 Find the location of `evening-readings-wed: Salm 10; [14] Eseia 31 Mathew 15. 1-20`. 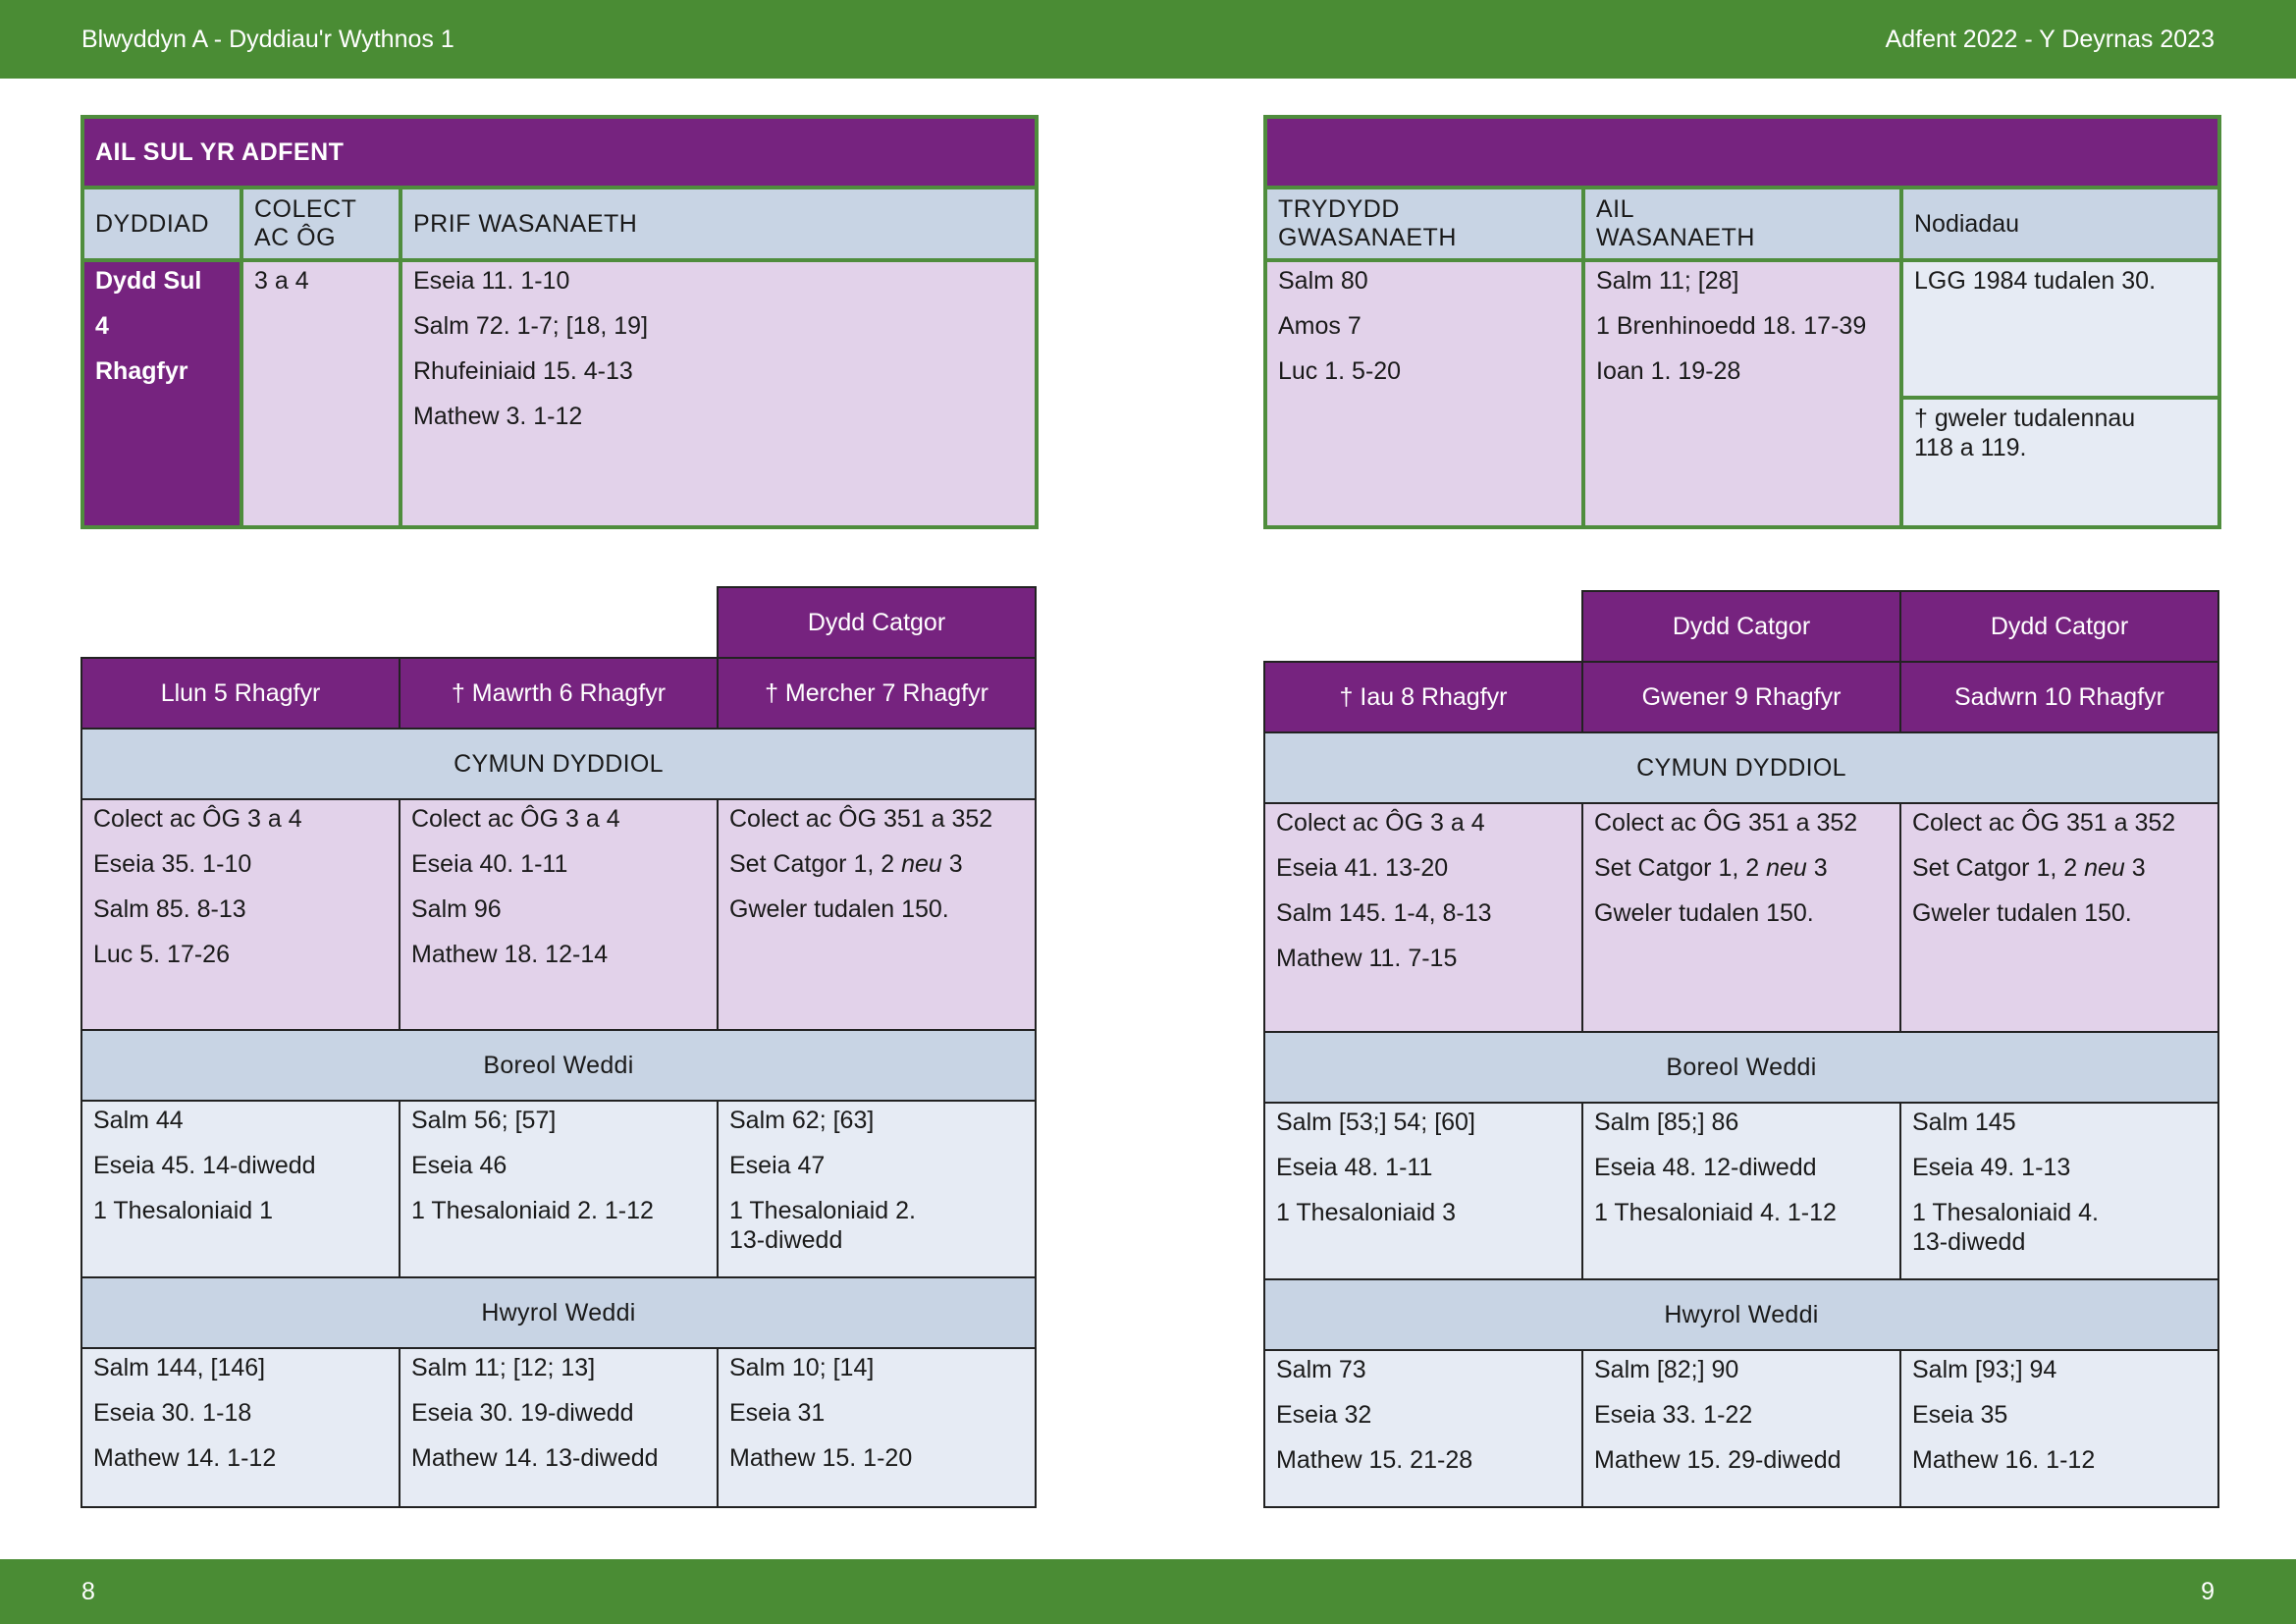

evening-readings-wed: Salm 10; [14] Eseia 31 Mathew 15. 1-20 is located at coordinates (877, 1427).